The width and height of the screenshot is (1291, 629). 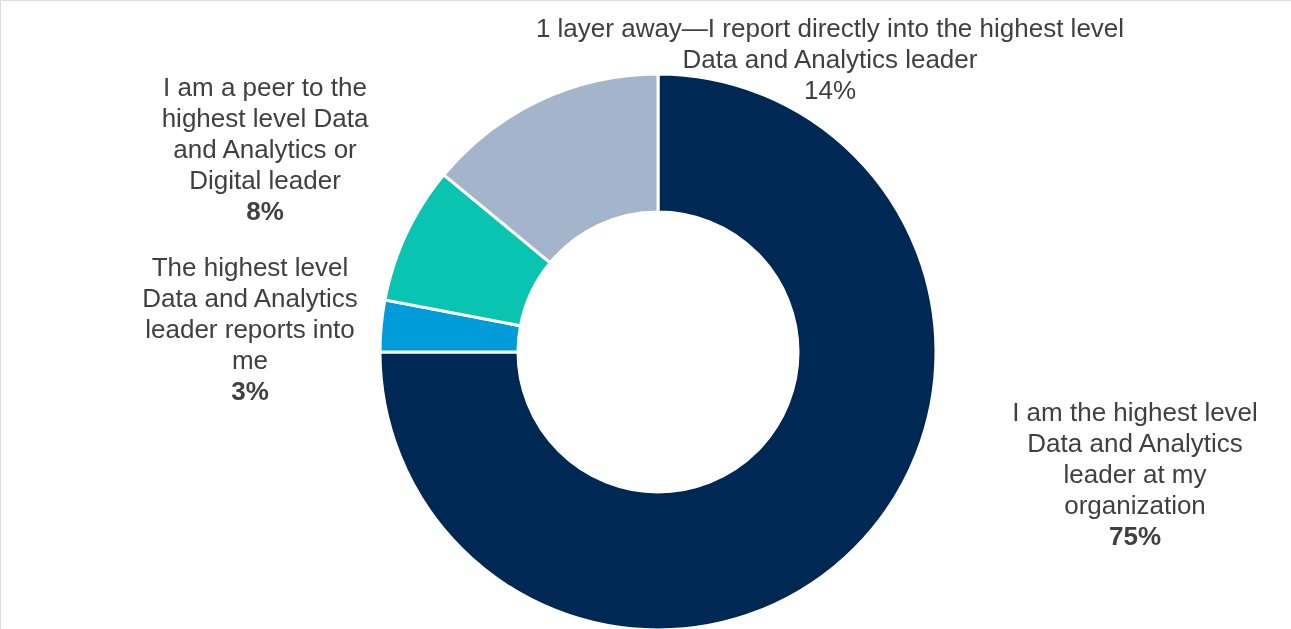 What do you see at coordinates (830, 90) in the screenshot?
I see `data-label: 14%` at bounding box center [830, 90].